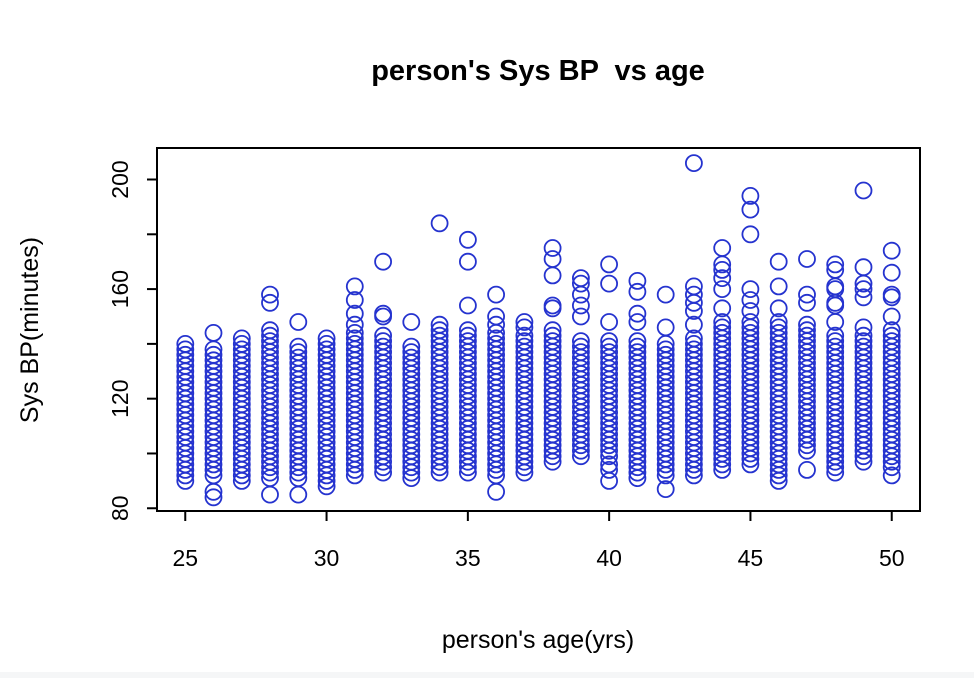 The width and height of the screenshot is (974, 678). What do you see at coordinates (327, 558) in the screenshot?
I see `x-tick-label: 30` at bounding box center [327, 558].